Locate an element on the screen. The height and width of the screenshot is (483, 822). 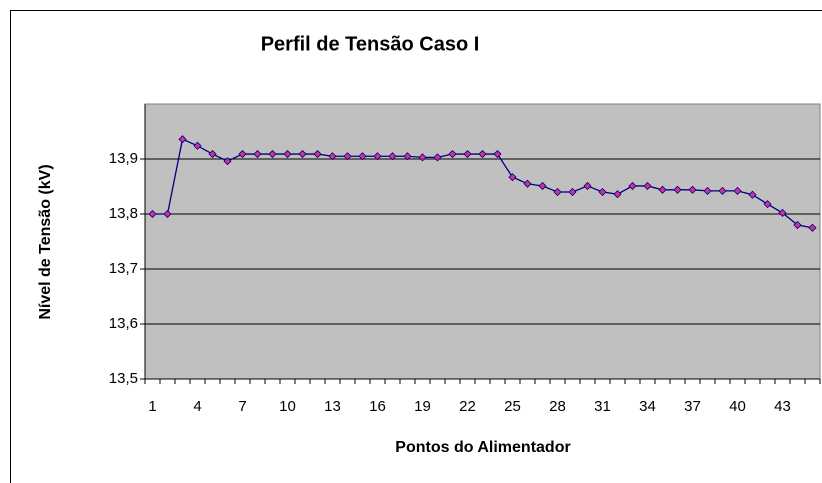
x-axis-title: Pontos do Alimentador is located at coordinates (482, 447).